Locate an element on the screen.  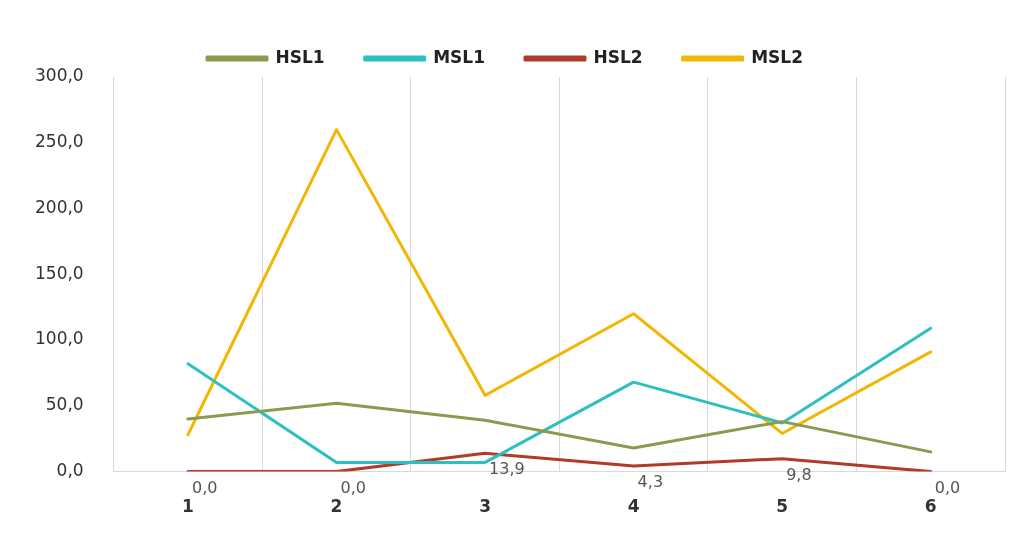
y-tick-label: 250,0 is located at coordinates (59, 141).